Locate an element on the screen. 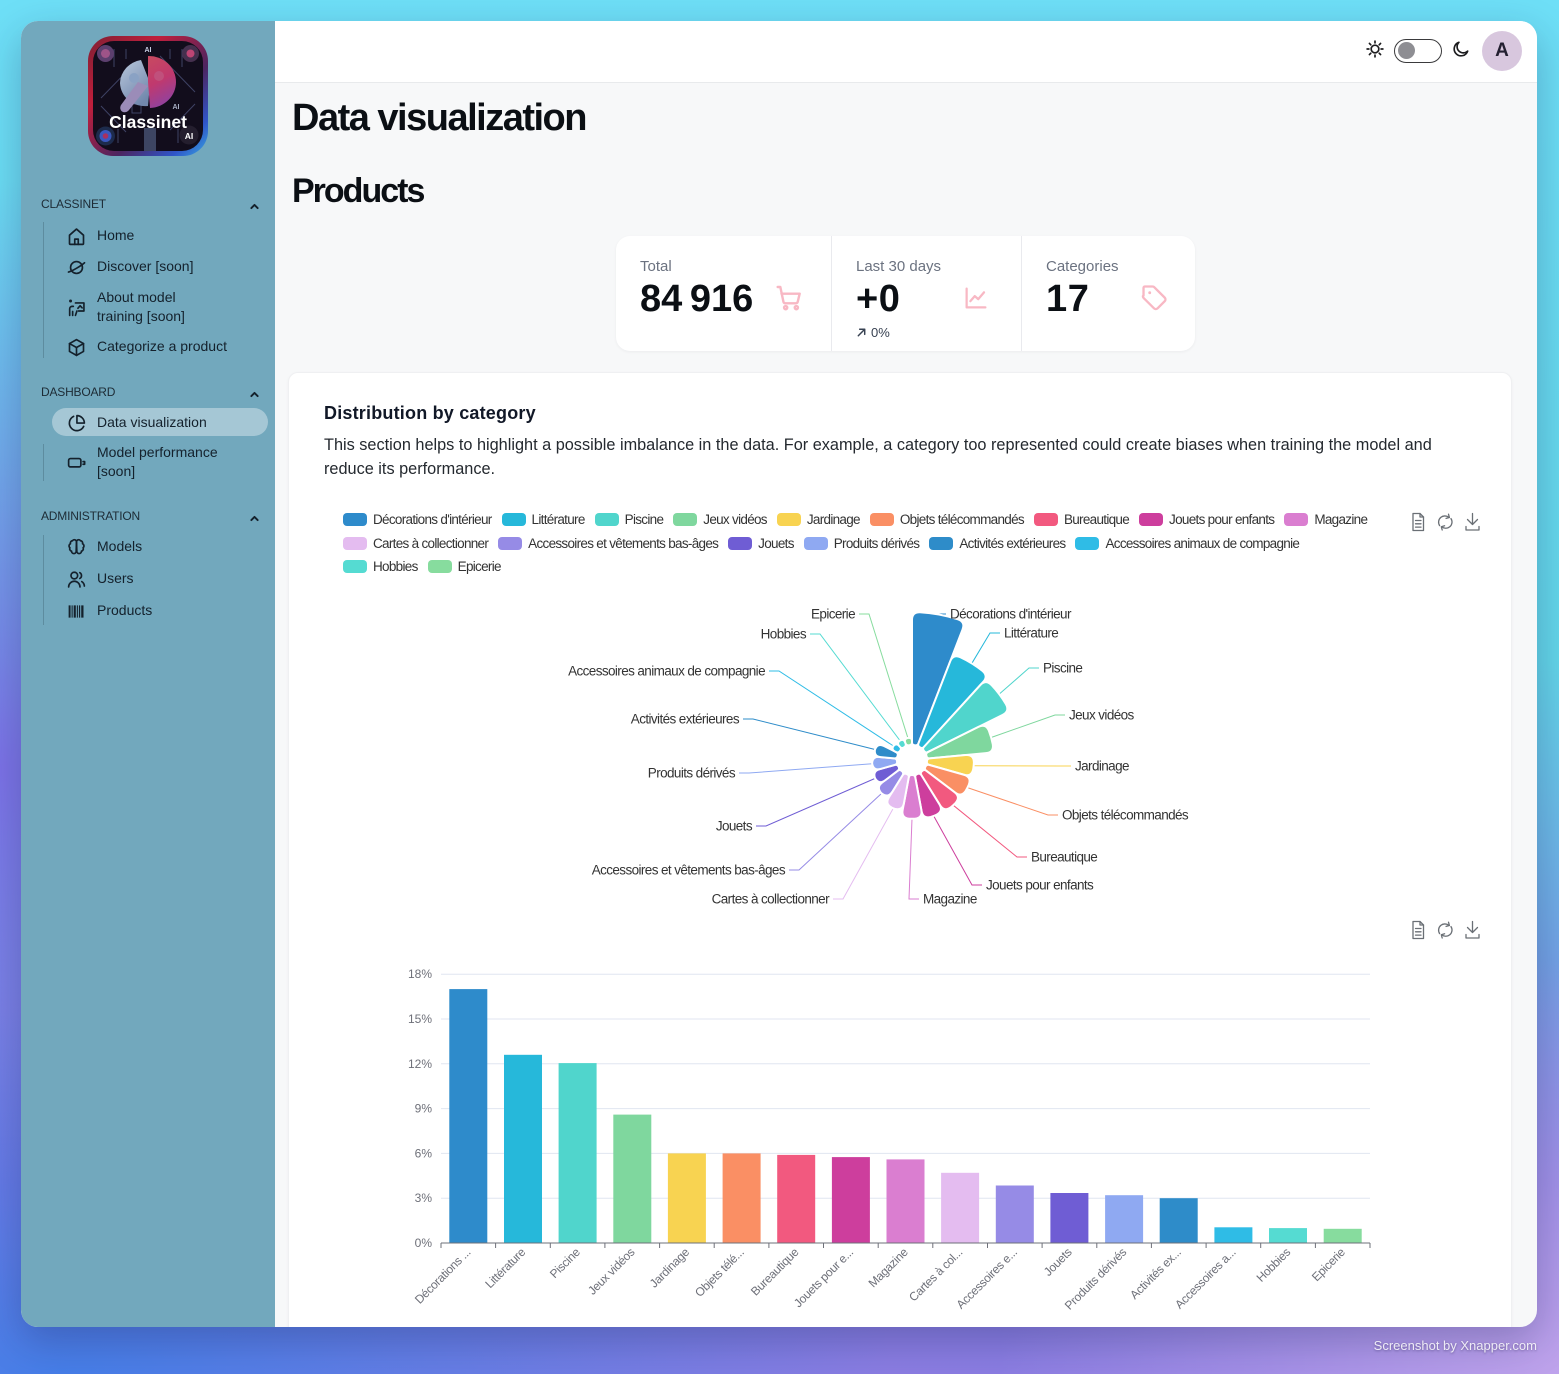 This screenshot has width=1559, height=1374. svg-text: 9% is located at coordinates (424, 1109).